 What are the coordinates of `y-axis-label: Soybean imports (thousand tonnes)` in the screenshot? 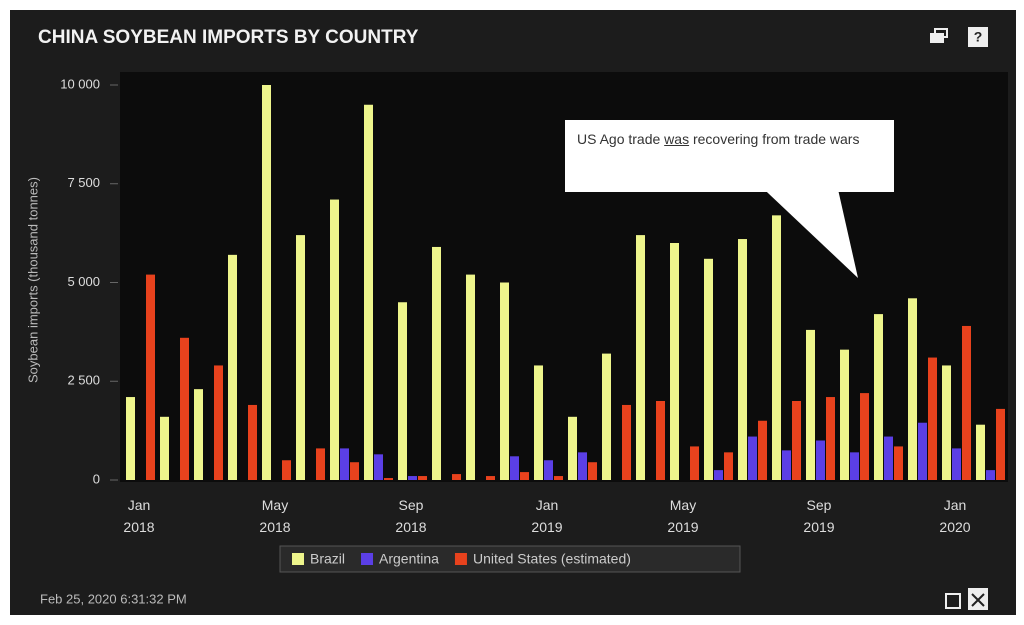 It's located at (32, 280).